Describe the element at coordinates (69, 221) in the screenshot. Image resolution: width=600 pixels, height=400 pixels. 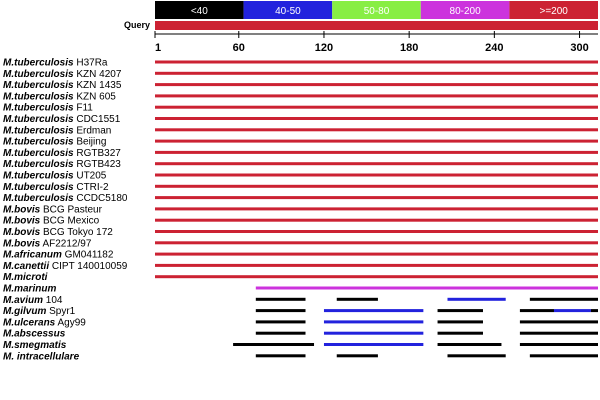
I see `strain-name: BCG Mexico` at that location.